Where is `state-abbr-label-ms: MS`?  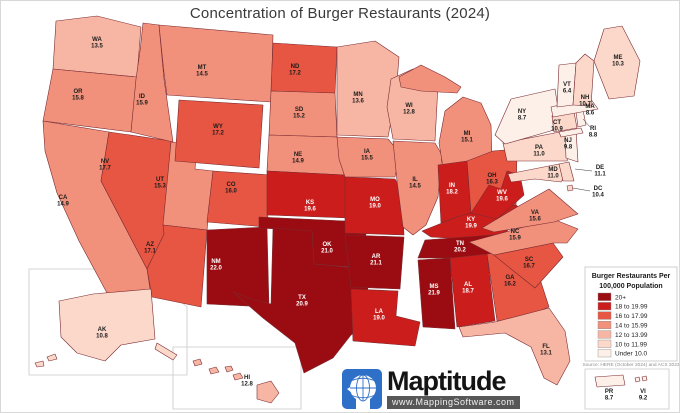
state-abbr-label-ms: MS is located at coordinates (434, 287).